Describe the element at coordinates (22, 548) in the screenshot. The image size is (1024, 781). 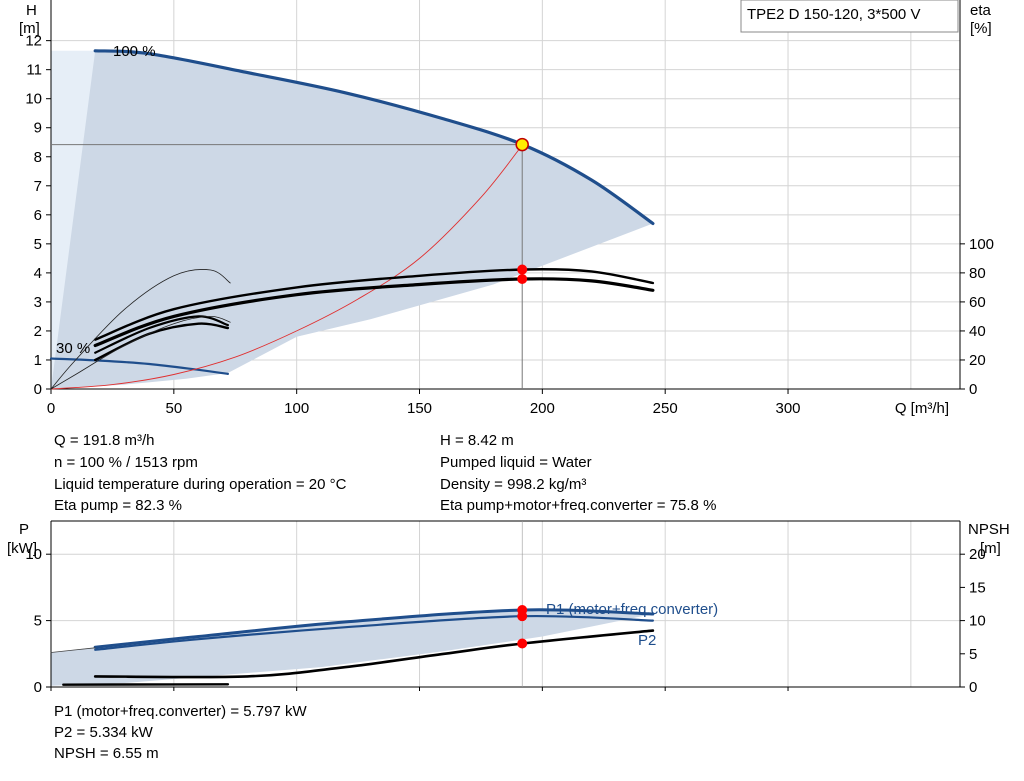
I see `y-axis-unit-left-bottom: [kW]` at that location.